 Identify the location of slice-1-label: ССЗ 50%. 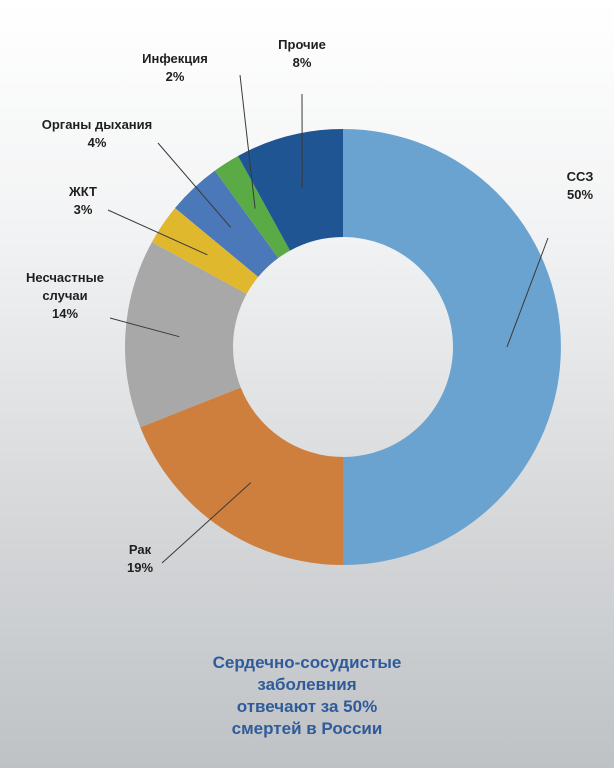
(580, 185).